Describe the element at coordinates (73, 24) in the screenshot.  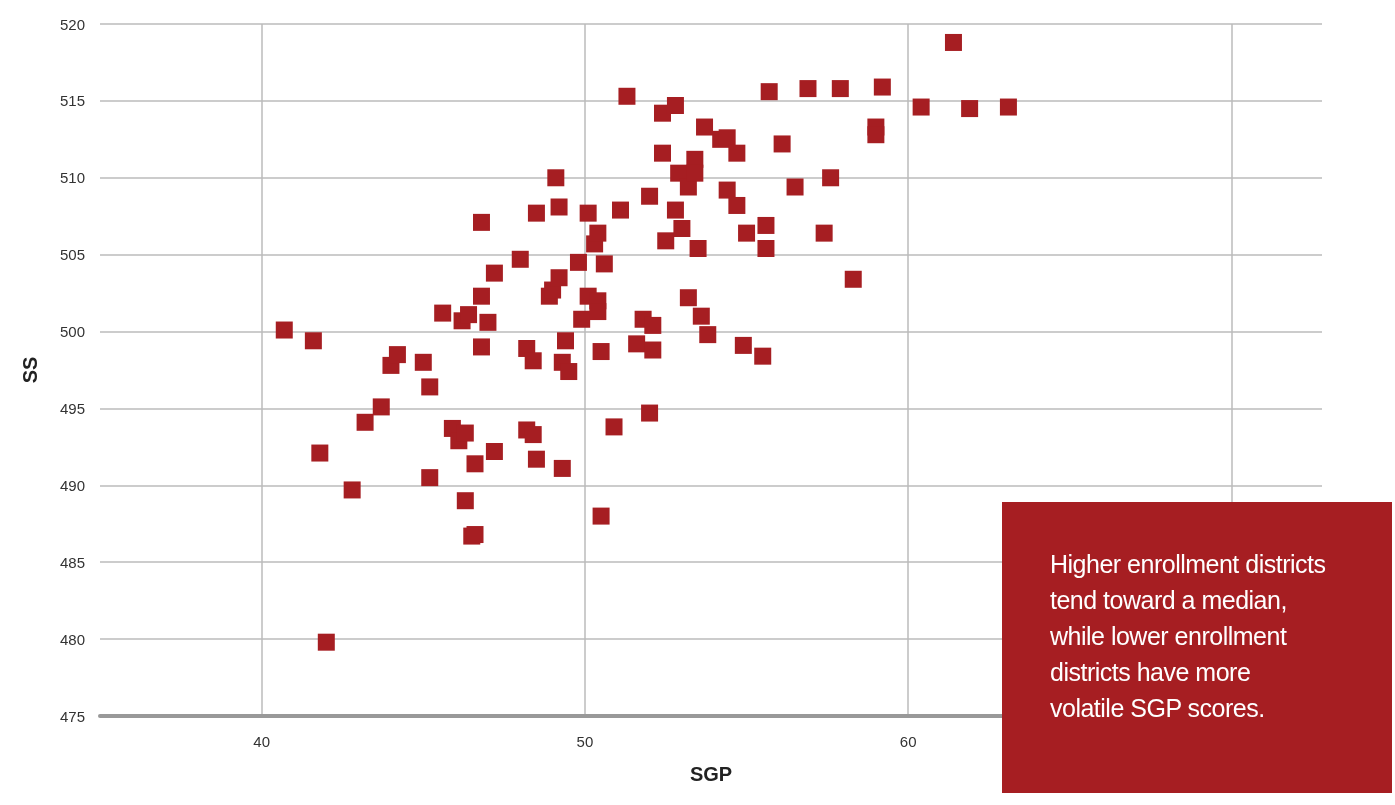
I see `y-tick-label: 520` at that location.